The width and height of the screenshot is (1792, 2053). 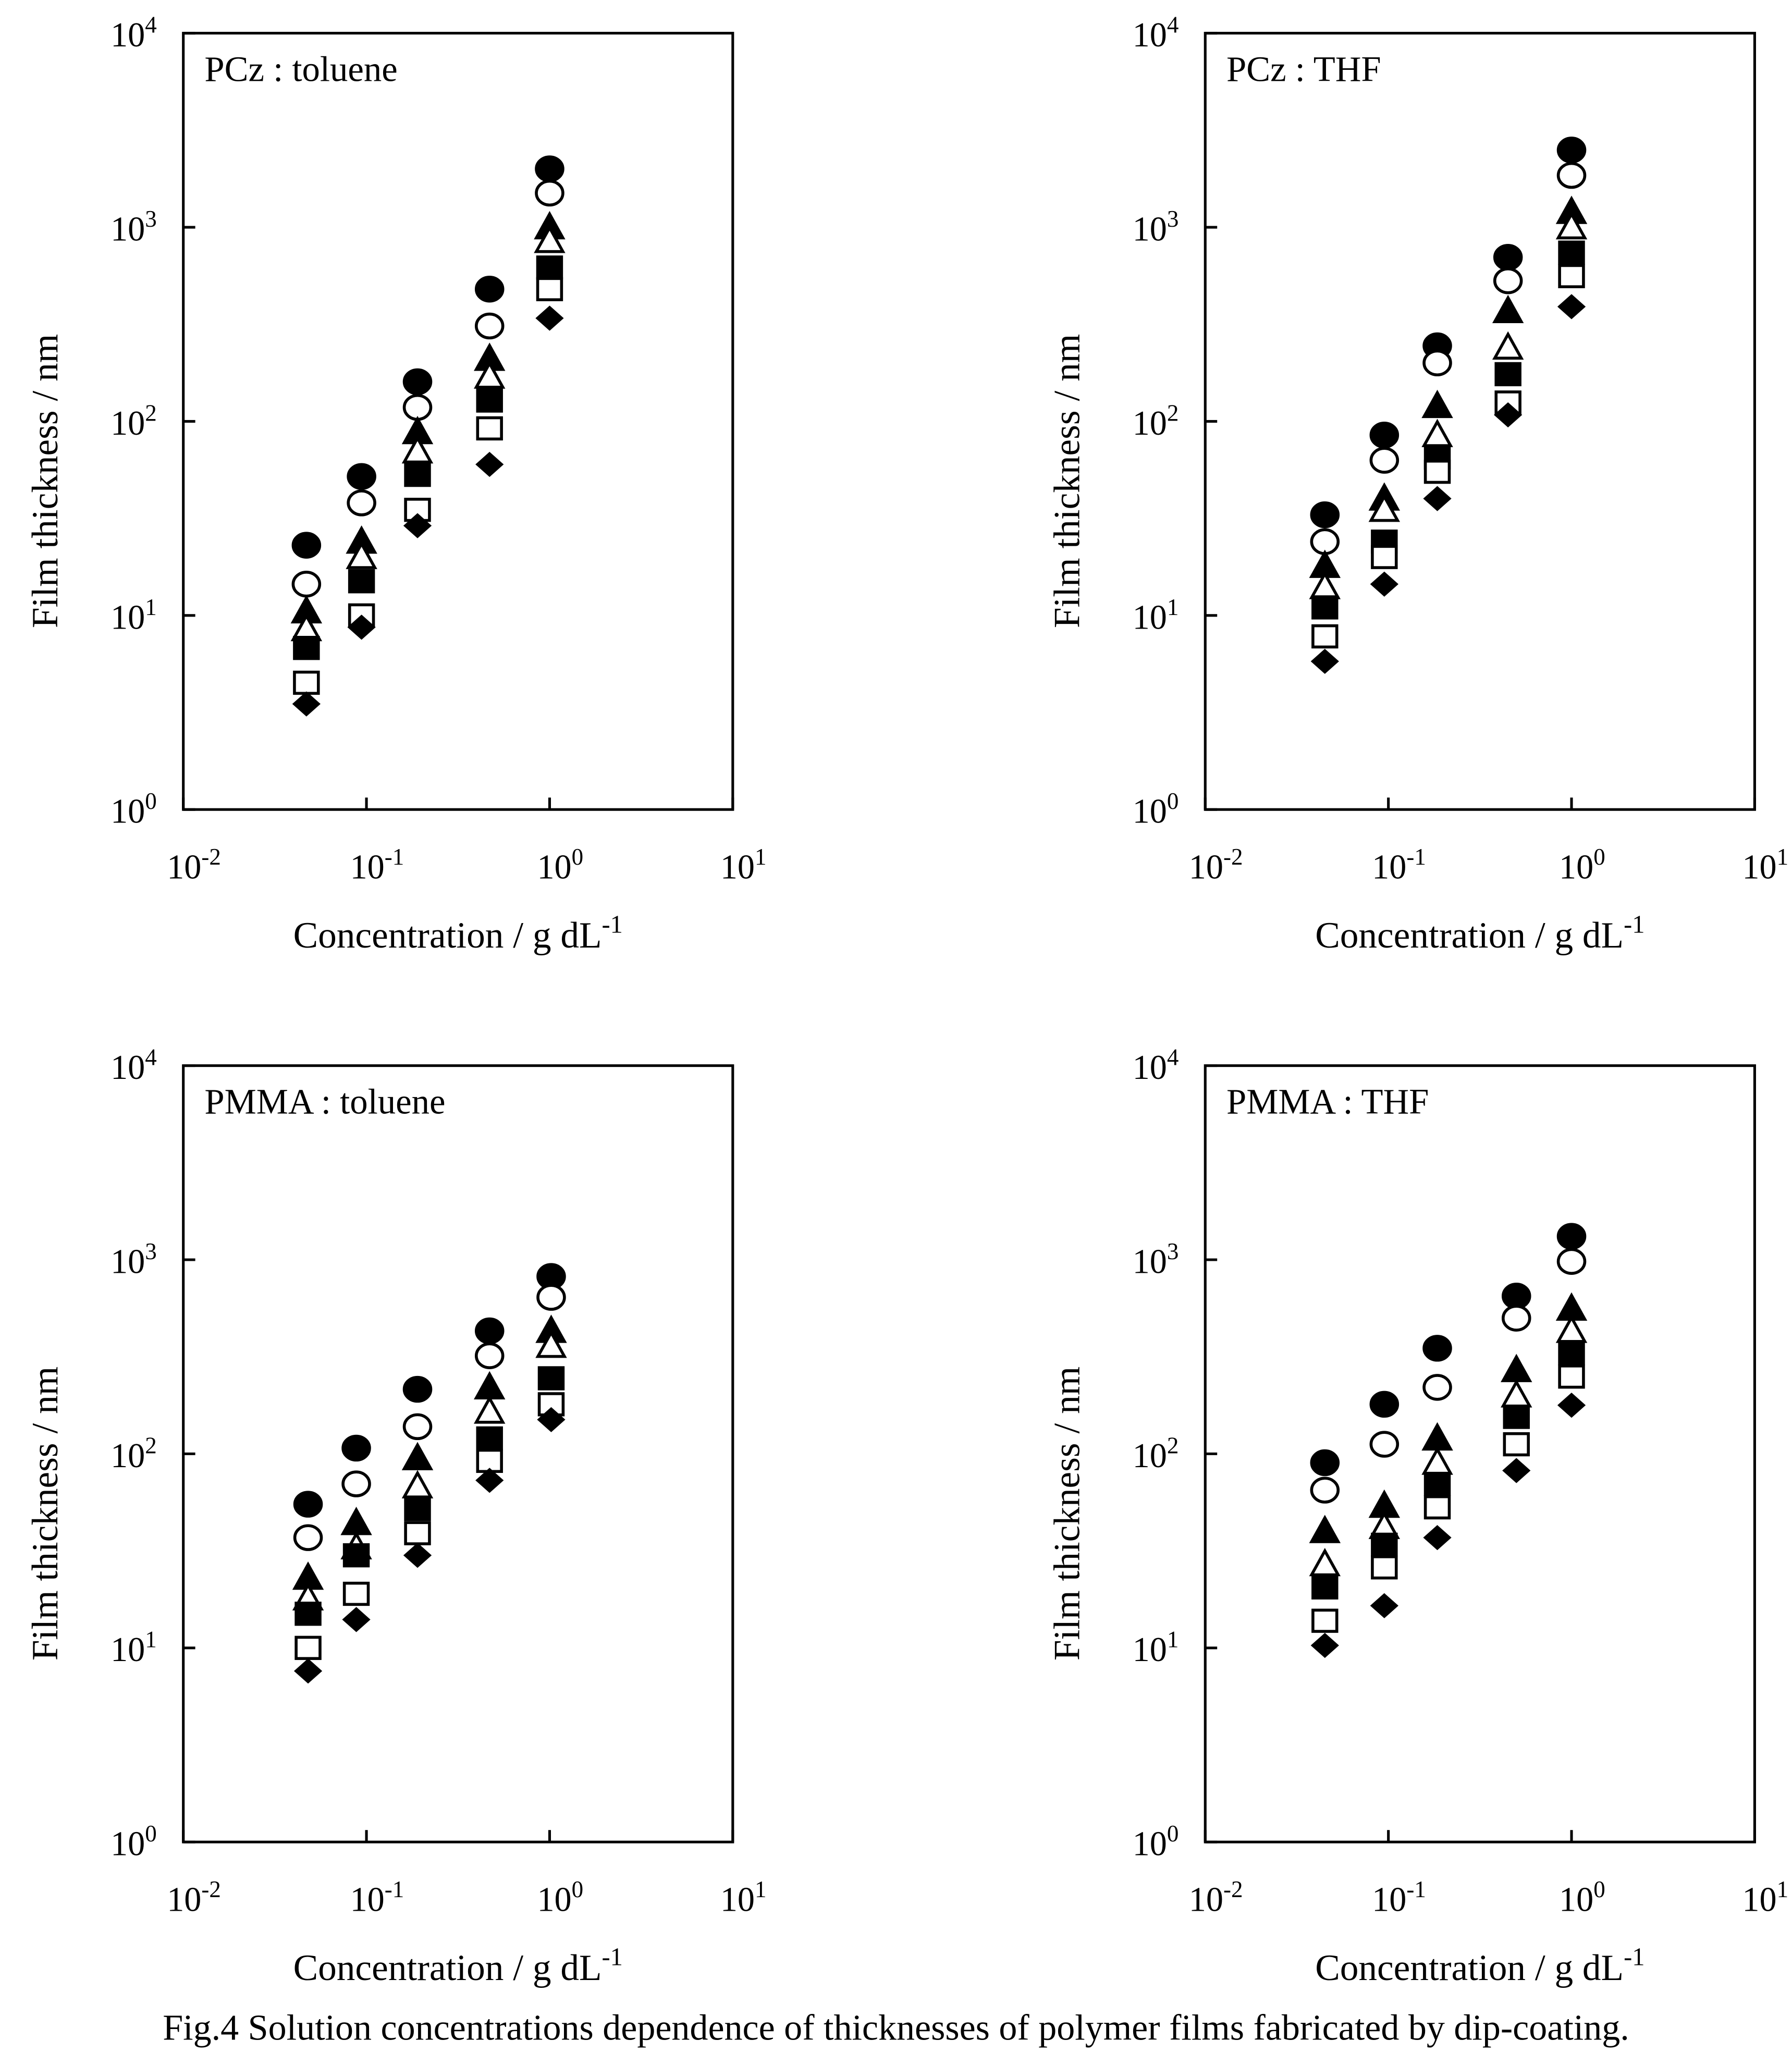 I want to click on panel-title: PCz : THF, so click(x=1304, y=69).